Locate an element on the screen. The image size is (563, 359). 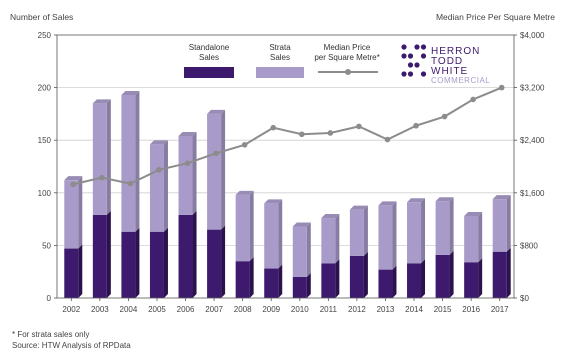
brand-logo: HERRON TODD WHITE COMMERCIAL is located at coordinates (445, 64).